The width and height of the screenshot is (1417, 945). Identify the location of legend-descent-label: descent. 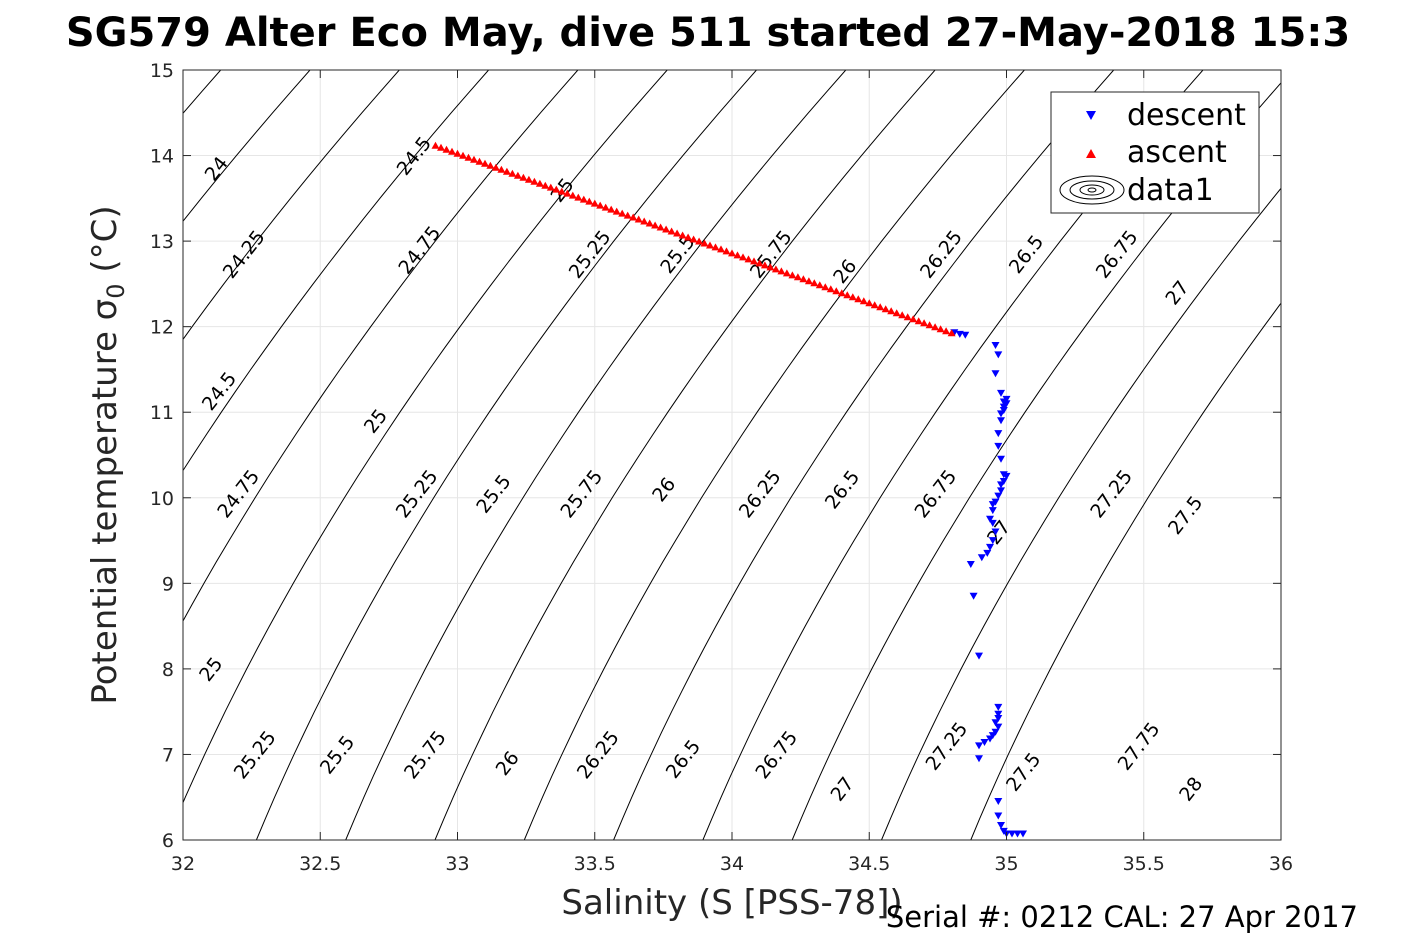
(1186, 115).